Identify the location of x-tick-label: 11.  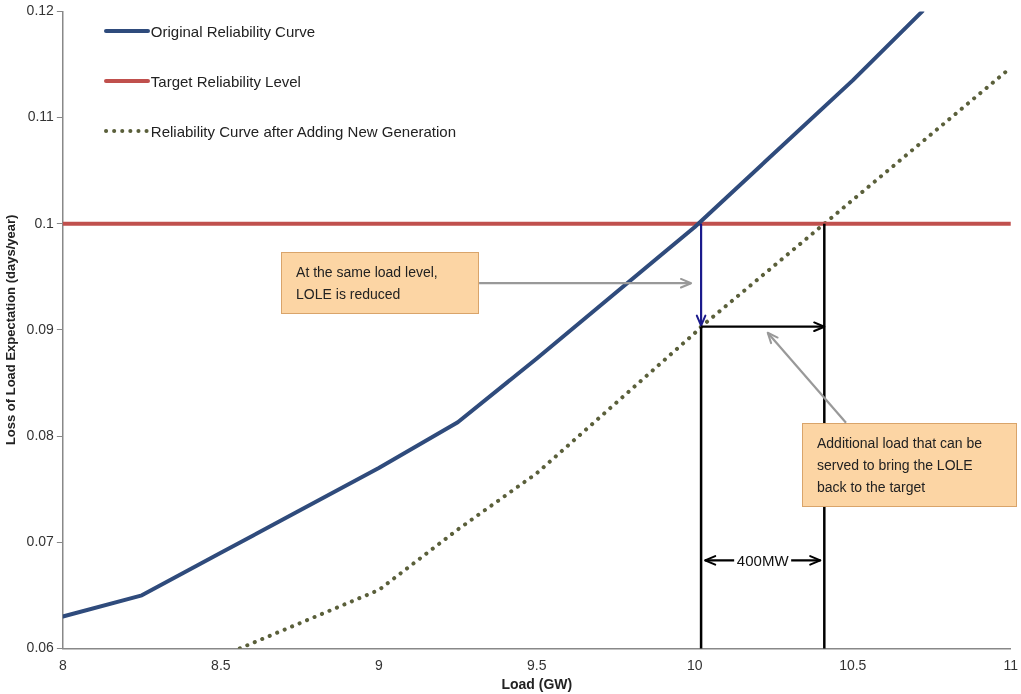
(1011, 664).